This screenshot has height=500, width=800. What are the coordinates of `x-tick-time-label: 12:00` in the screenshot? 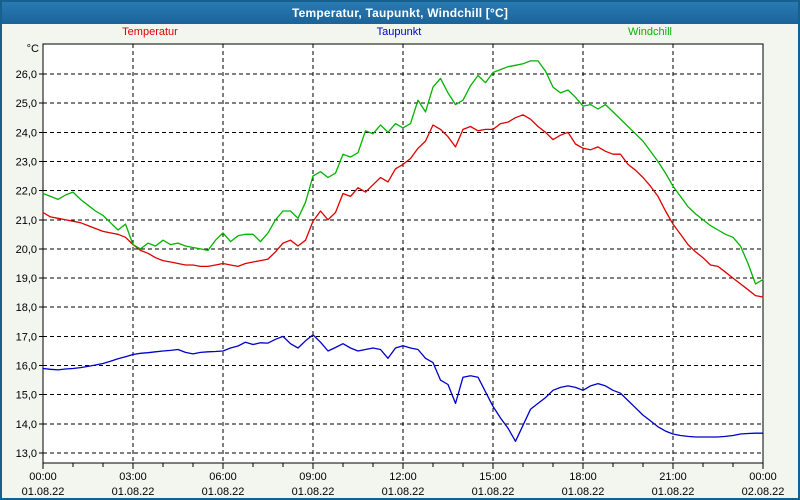 It's located at (403, 477).